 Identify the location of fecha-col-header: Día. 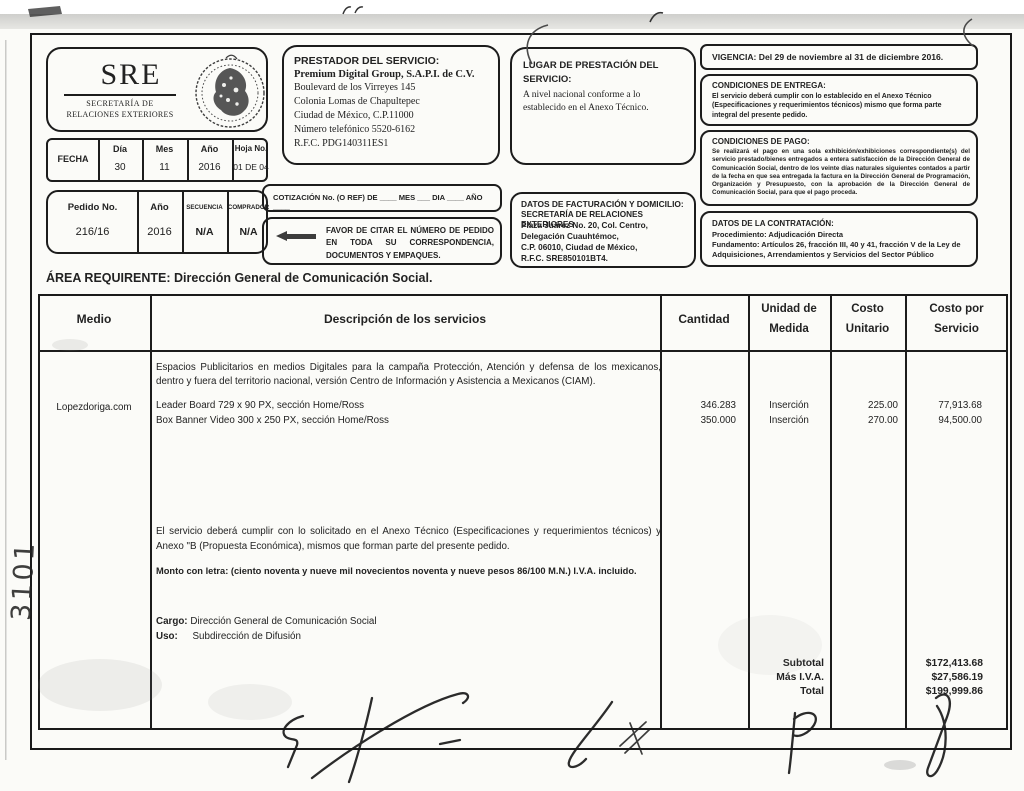
(119, 149).